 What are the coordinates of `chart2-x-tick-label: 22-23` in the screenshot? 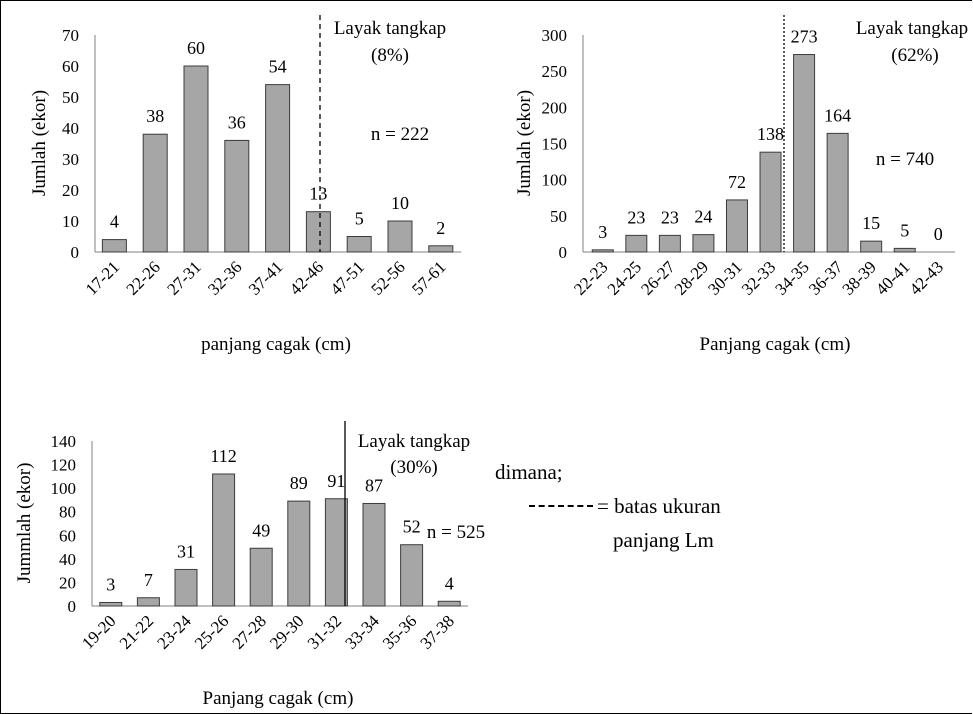 It's located at (590, 277).